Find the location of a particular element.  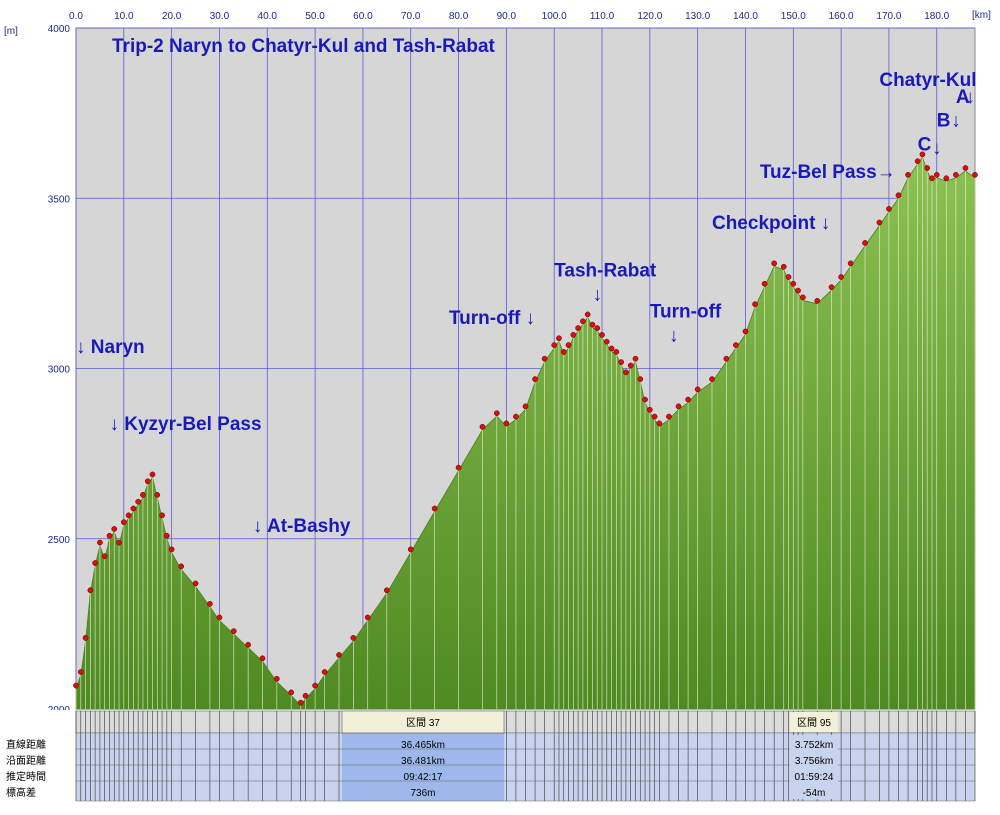

secondary-value-1: 3.756km is located at coordinates (814, 761).